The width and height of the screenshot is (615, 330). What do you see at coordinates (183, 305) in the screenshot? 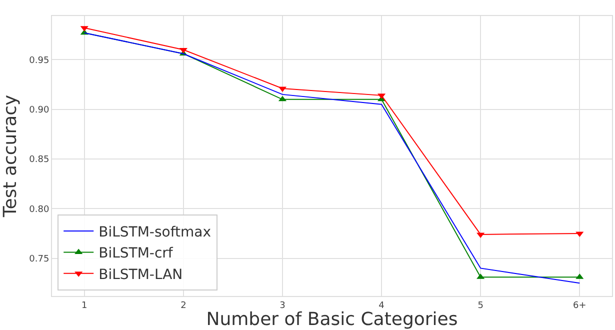
I see `x-tick-label: 2` at bounding box center [183, 305].